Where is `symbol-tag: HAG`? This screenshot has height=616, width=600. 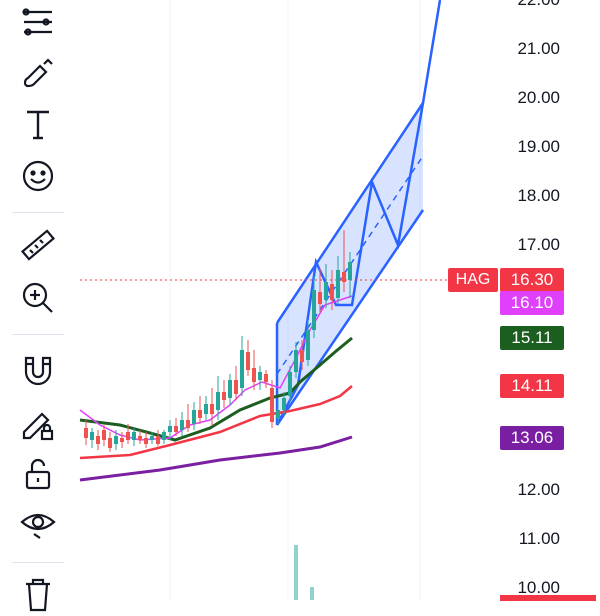
symbol-tag: HAG is located at coordinates (473, 280).